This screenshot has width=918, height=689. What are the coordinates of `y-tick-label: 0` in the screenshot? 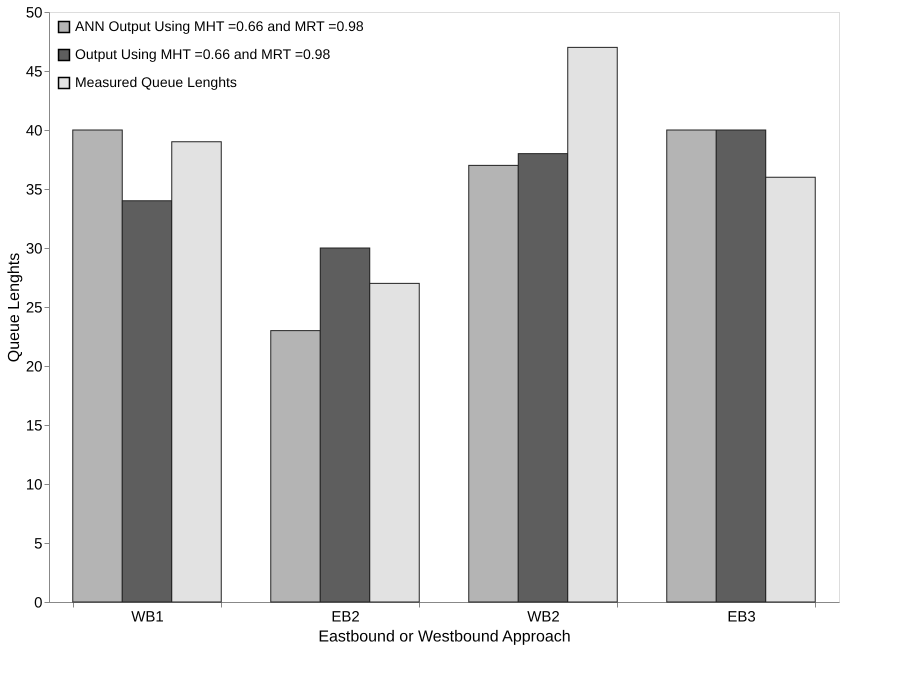 It's located at (38, 603).